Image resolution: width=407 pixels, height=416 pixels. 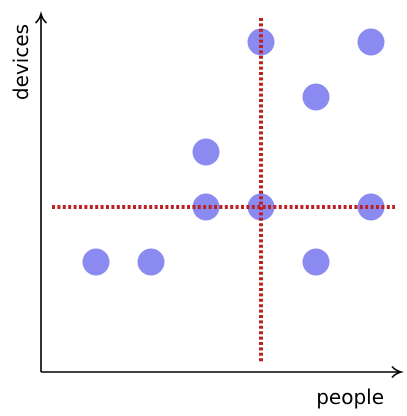 What do you see at coordinates (398, 372) in the screenshot?
I see `x-axis-arrow-icon` at bounding box center [398, 372].